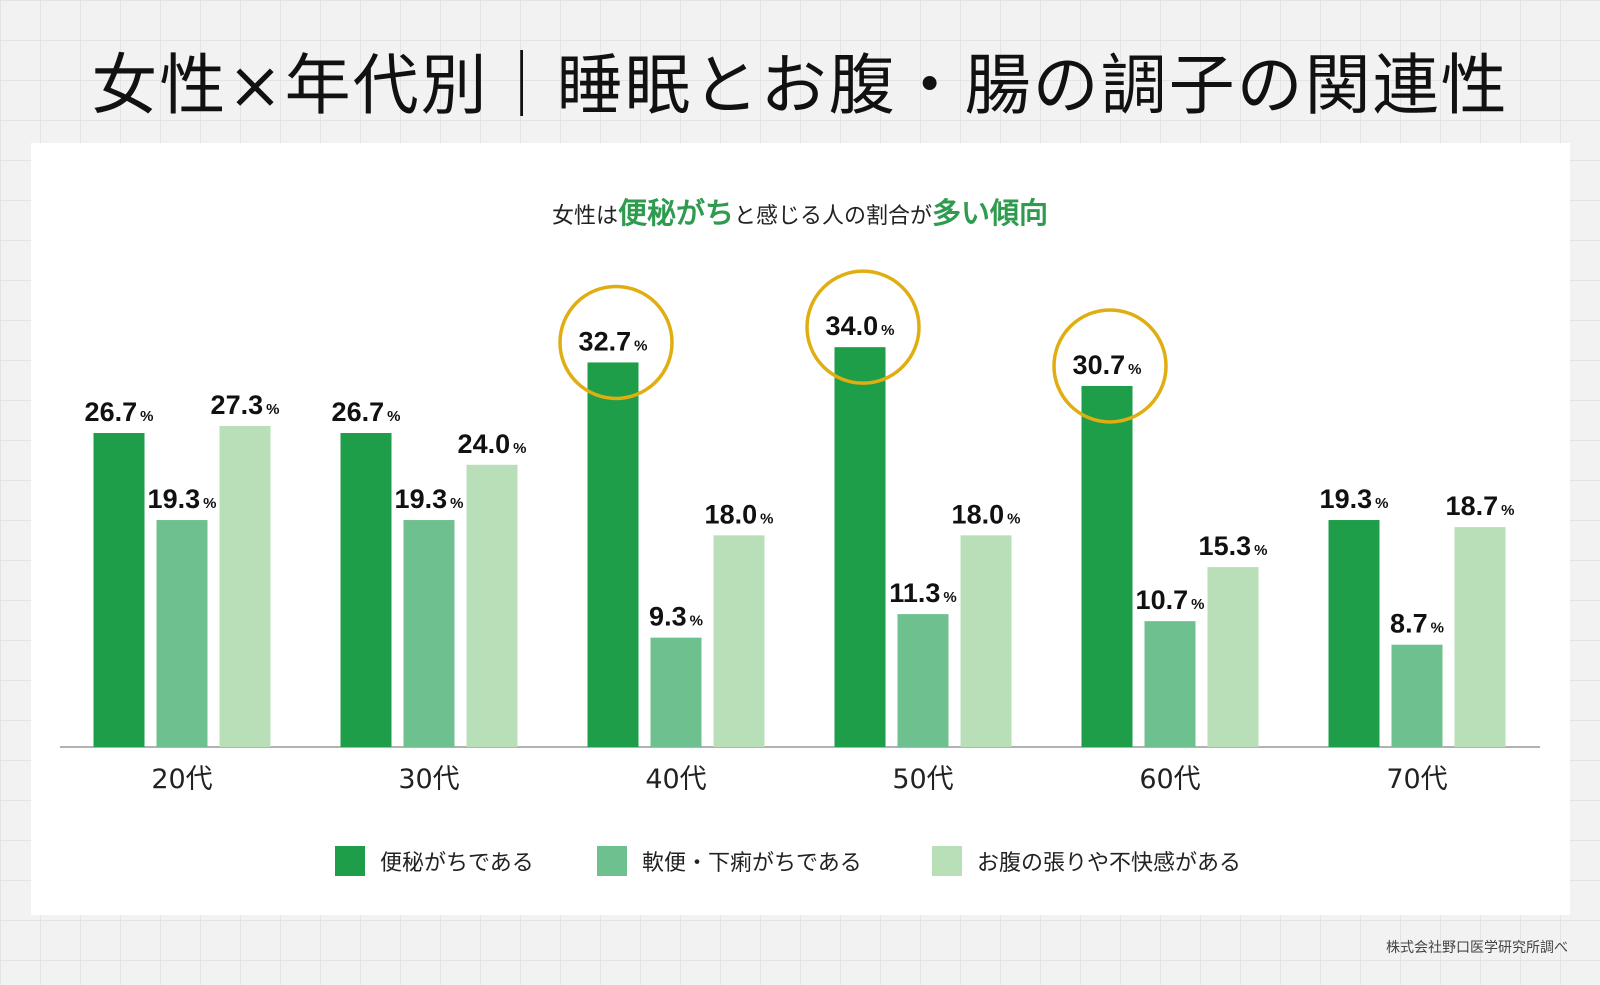  What do you see at coordinates (181, 779) in the screenshot?
I see `x-tick-label: 20代` at bounding box center [181, 779].